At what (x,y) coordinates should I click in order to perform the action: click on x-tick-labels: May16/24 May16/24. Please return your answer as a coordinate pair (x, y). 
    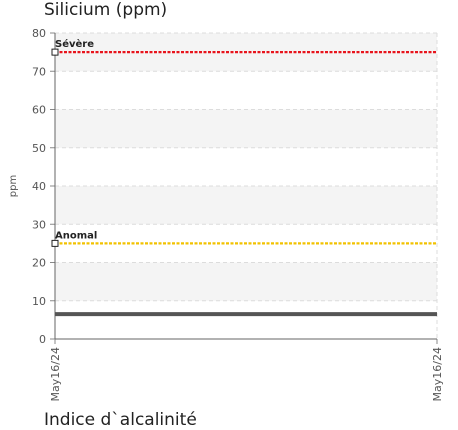
    Looking at the image, I should click on (246, 374).